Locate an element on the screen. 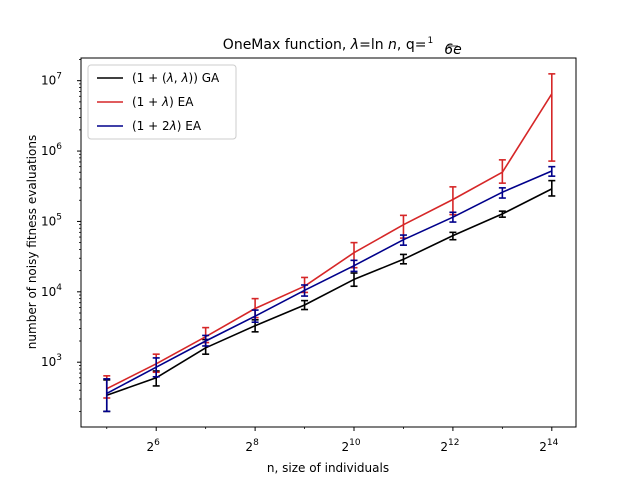 The height and width of the screenshot is (480, 640). legend-label: (1 + λ) EA is located at coordinates (163, 102).